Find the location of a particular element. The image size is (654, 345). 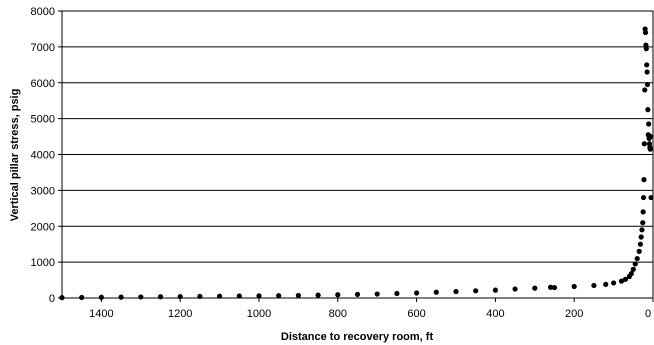

x-tick-label: 1000 is located at coordinates (259, 314).